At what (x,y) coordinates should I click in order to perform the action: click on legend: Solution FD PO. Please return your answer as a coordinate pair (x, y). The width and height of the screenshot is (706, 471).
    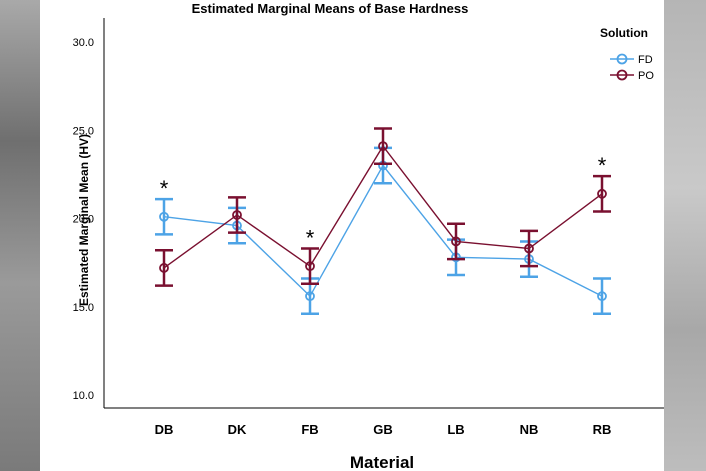
    Looking at the image, I should click on (627, 54).